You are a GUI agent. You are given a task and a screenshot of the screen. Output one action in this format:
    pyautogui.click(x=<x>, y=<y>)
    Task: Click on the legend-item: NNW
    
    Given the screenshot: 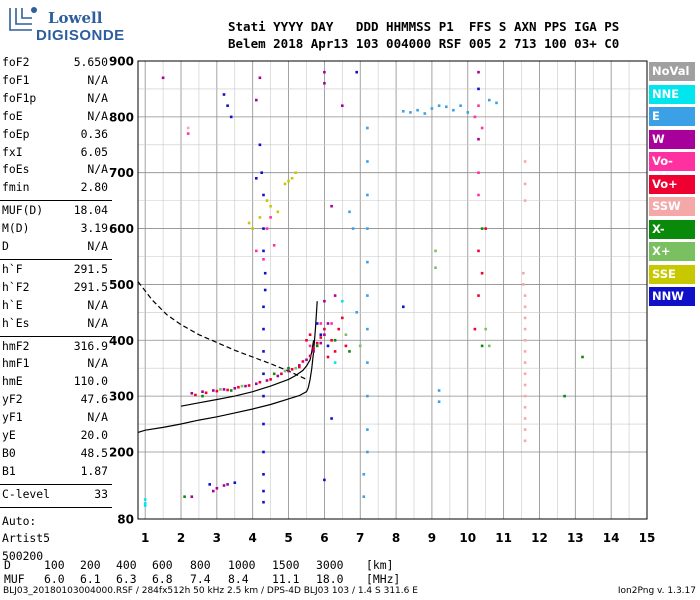 What is the action you would take?
    pyautogui.click(x=672, y=296)
    